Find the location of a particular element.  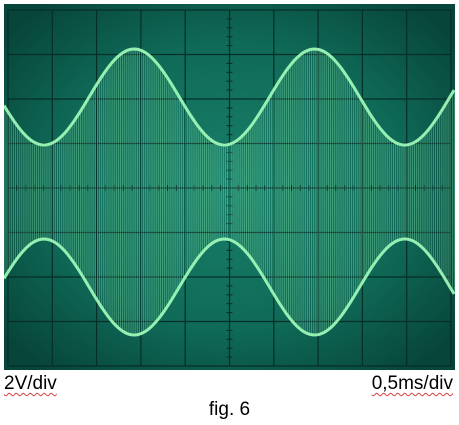

time-scale-label: 0,5ms/div is located at coordinates (412, 383).